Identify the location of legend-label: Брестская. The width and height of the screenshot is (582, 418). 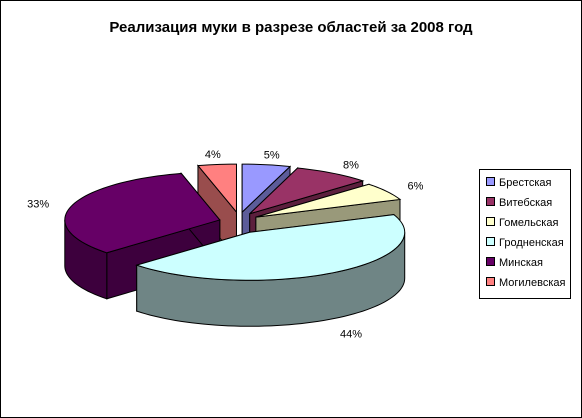
(525, 183).